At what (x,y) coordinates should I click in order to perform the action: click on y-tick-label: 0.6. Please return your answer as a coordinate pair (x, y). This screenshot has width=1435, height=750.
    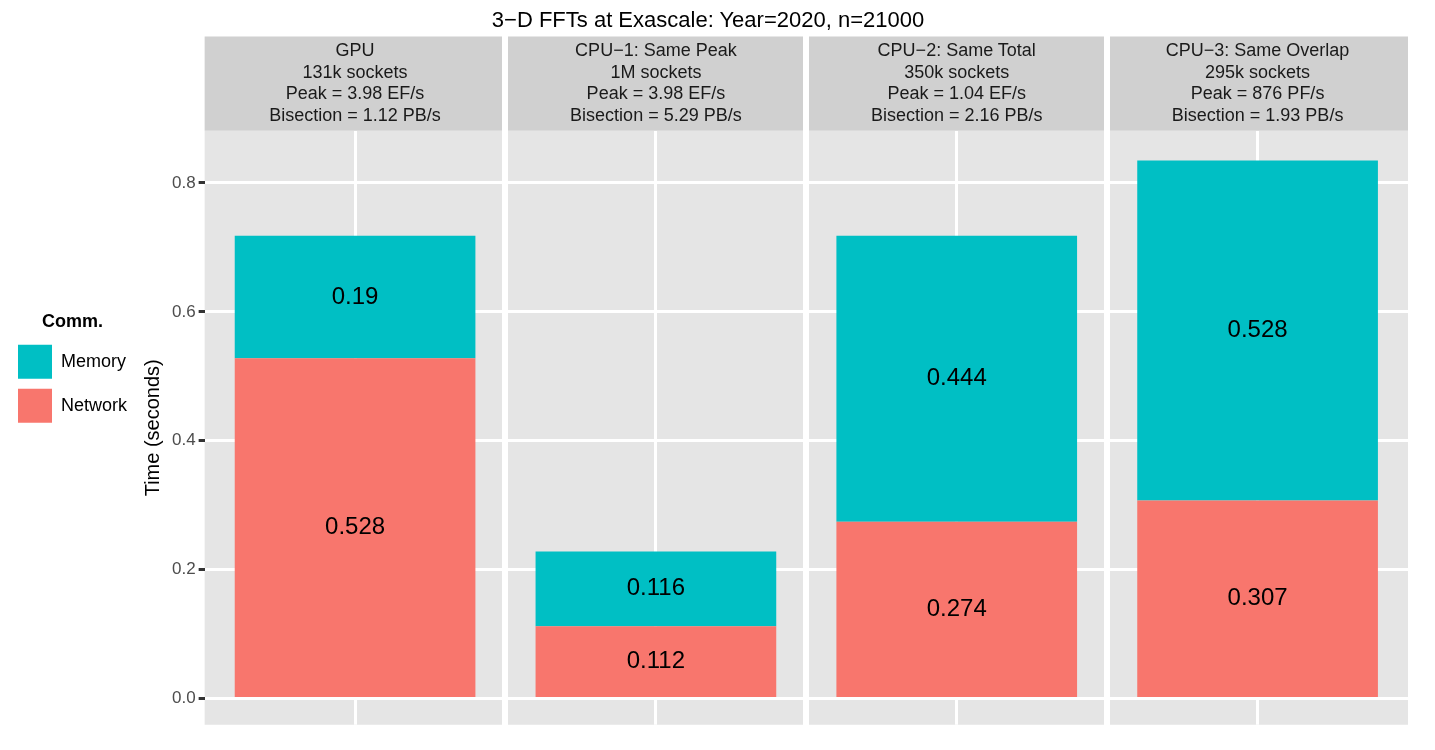
    Looking at the image, I should click on (184, 311).